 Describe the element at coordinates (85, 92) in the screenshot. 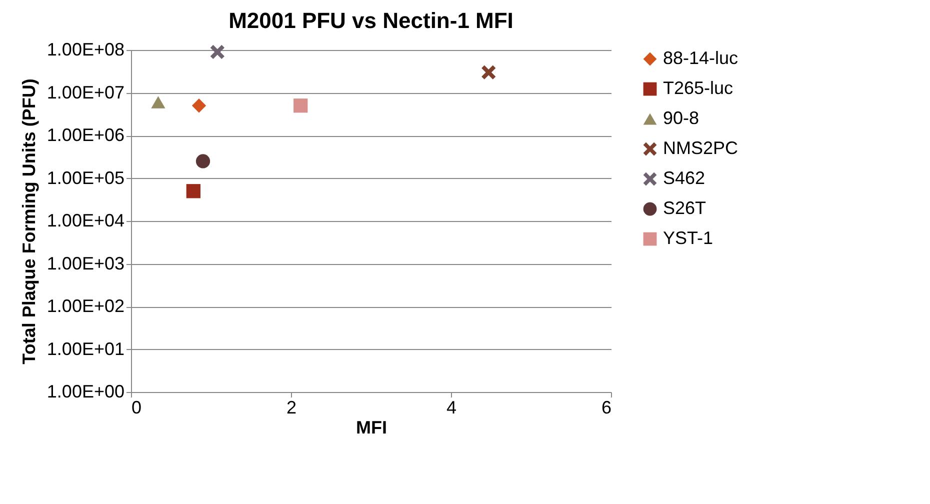

I see `y-tick-label: 1.00E+07` at that location.